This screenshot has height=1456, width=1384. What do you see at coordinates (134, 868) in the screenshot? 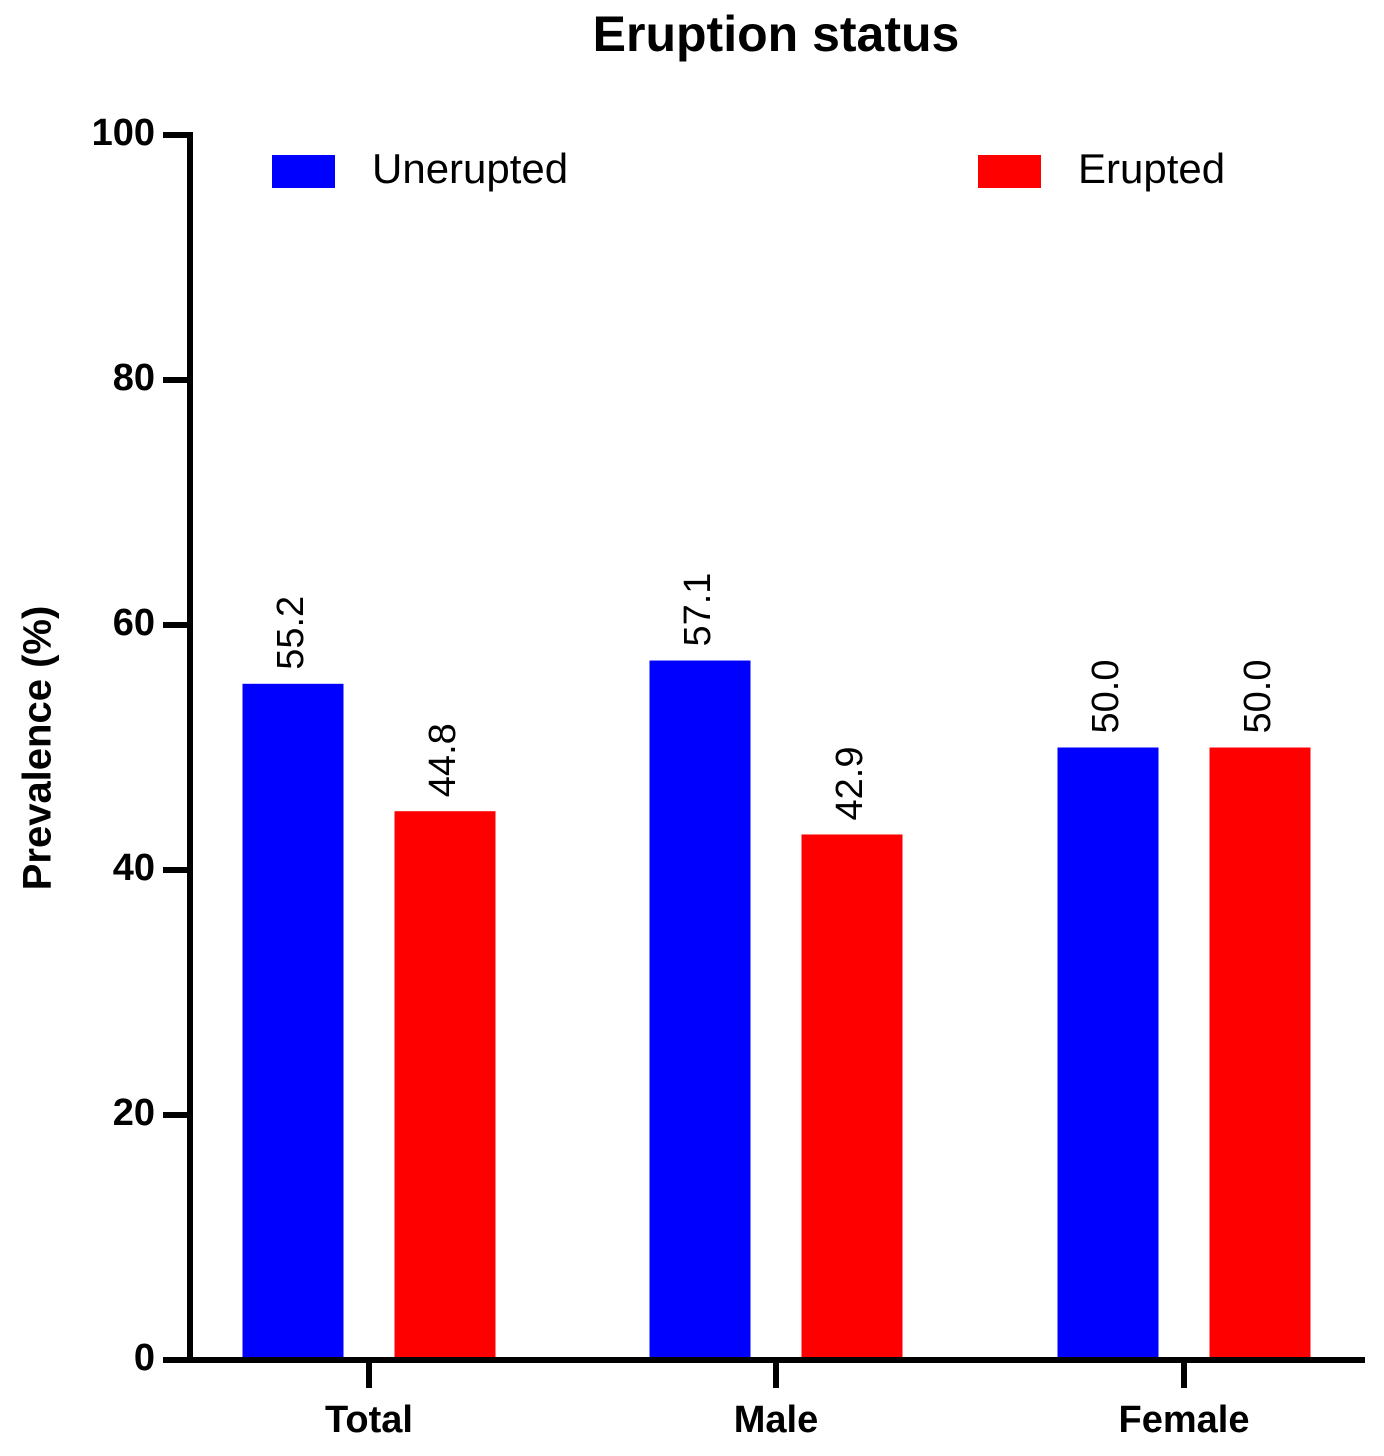
I see `y-tick-label: 40` at bounding box center [134, 868].